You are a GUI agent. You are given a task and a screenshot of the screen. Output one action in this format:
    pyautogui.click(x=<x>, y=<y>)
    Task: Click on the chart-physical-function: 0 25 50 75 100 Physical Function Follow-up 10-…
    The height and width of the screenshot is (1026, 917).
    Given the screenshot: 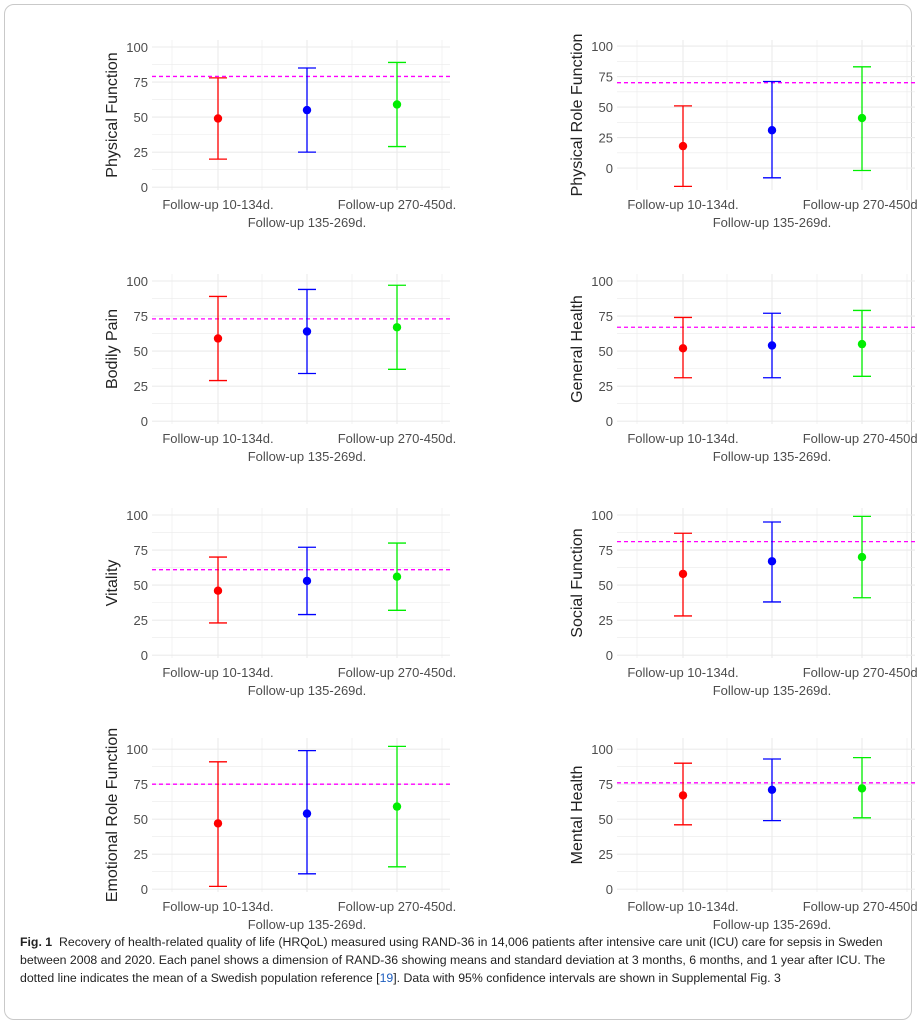 What is the action you would take?
    pyautogui.click(x=280, y=135)
    